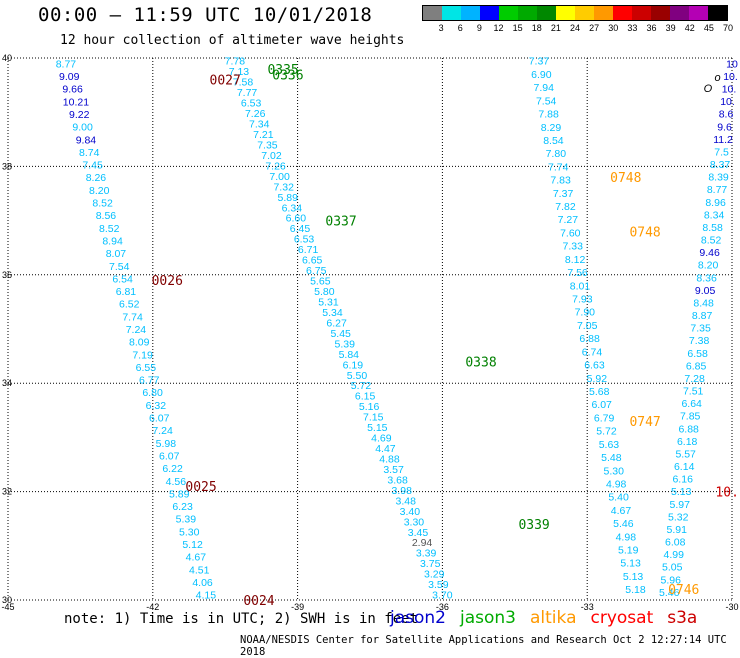 The image size is (740, 658). What do you see at coordinates (726, 493) in the screenshot?
I see `pass-time-label: 10.` at bounding box center [726, 493].